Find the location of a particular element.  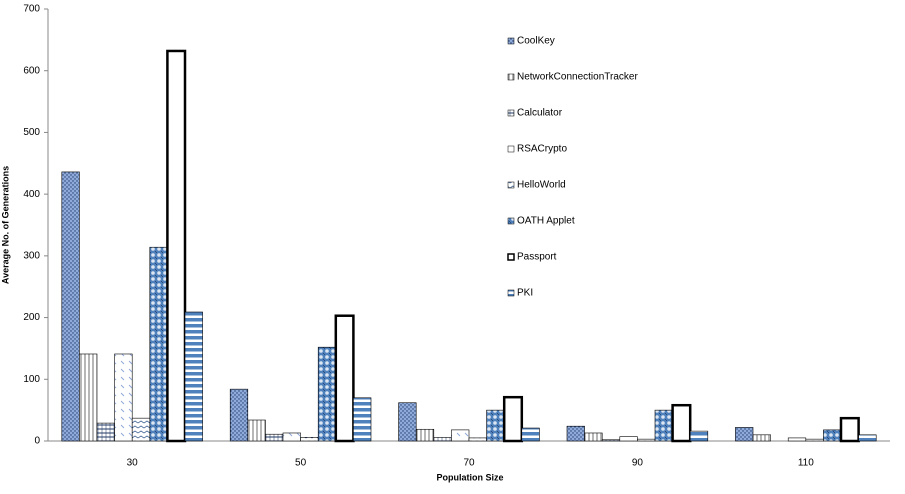

y-tick-label: 500 is located at coordinates (31, 132).